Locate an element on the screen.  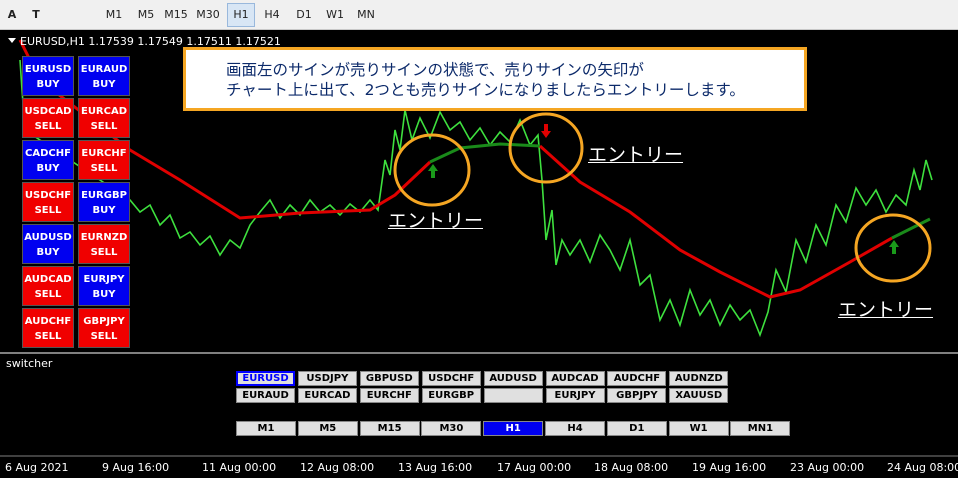
pair-label: AUDUSD is located at coordinates (48, 237).